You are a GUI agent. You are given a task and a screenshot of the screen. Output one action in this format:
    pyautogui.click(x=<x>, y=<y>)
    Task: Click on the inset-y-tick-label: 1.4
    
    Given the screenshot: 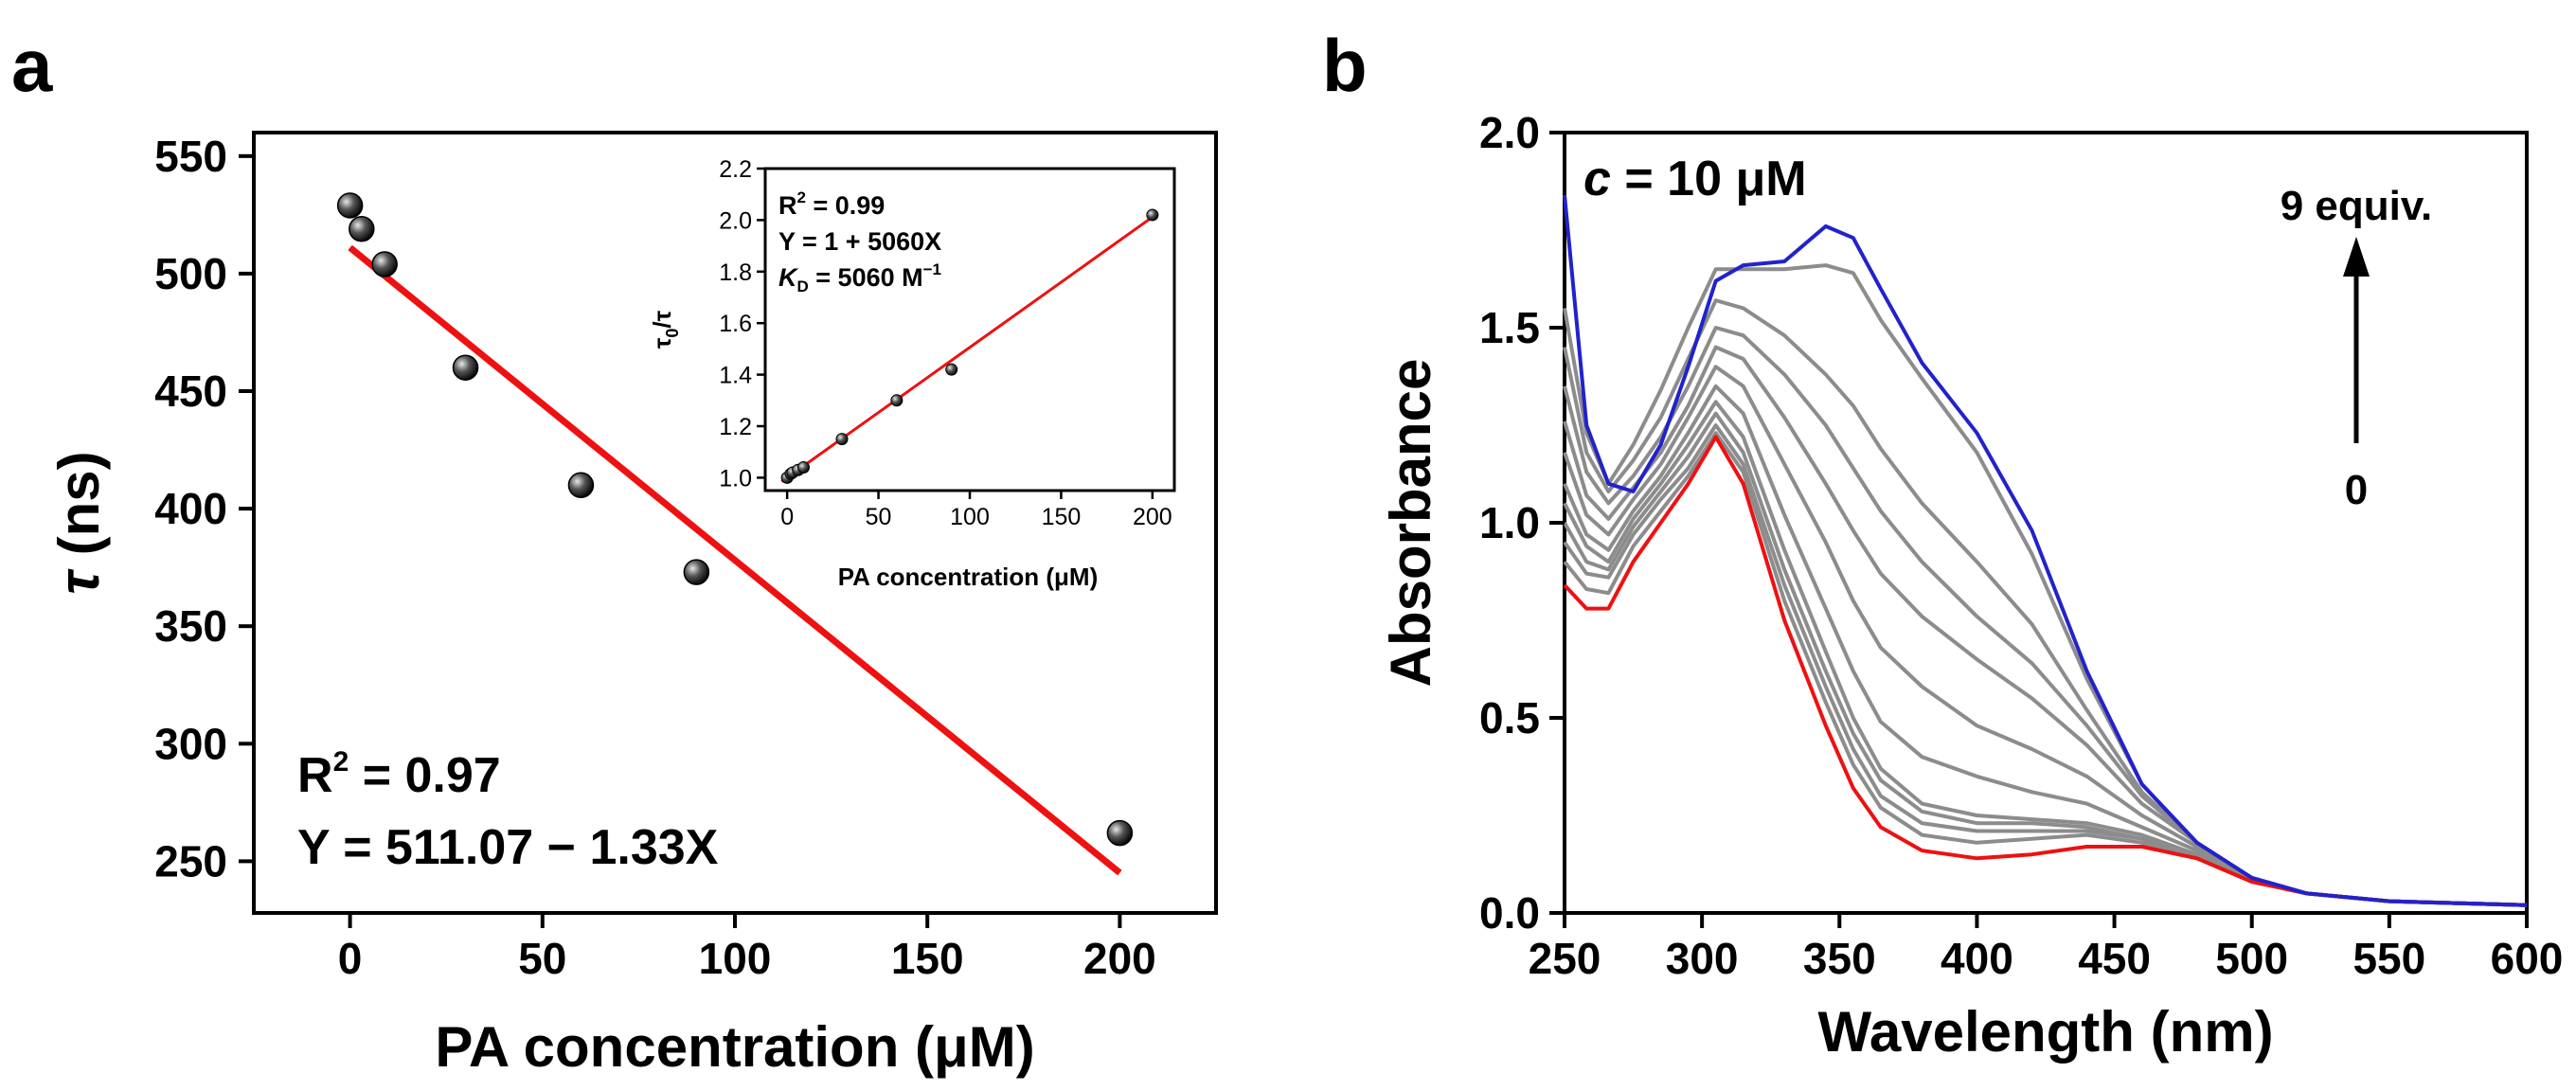 What is the action you would take?
    pyautogui.click(x=735, y=376)
    